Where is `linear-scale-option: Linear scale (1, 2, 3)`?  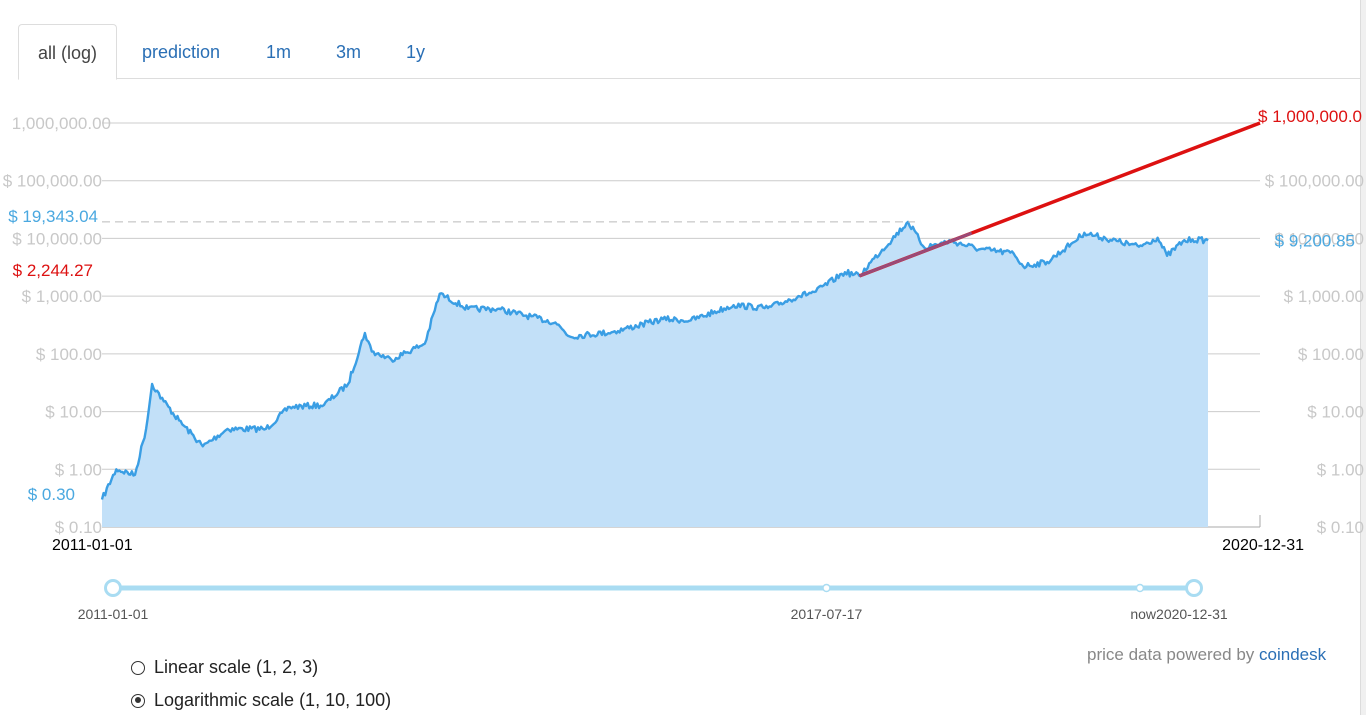 linear-scale-option: Linear scale (1, 2, 3) is located at coordinates (224, 667).